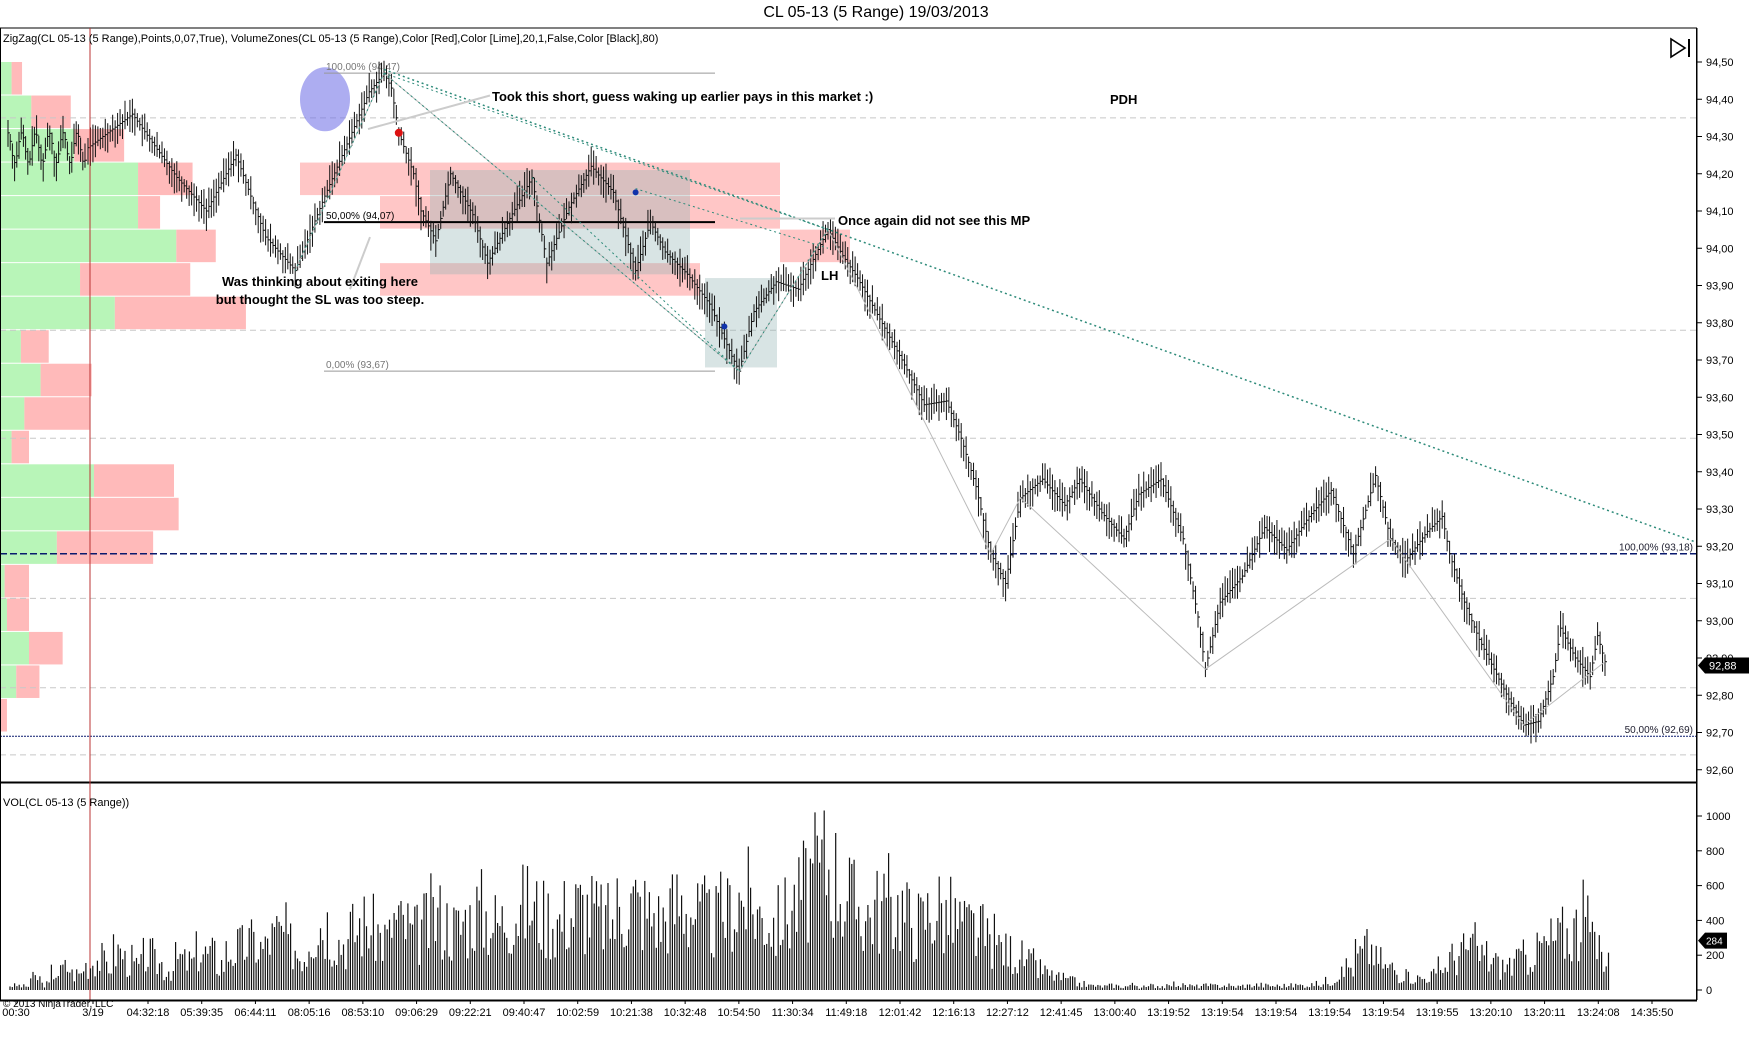 This screenshot has height=1058, width=1752. Describe the element at coordinates (320, 299) in the screenshot. I see `annotation-exit-line2: but thought the SL was too steep.` at that location.